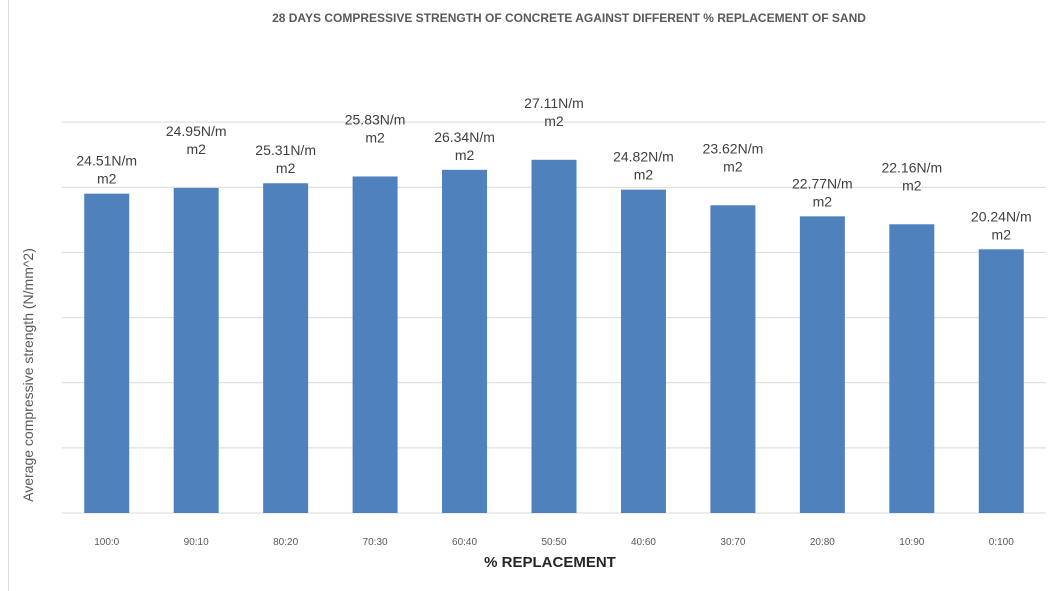 This screenshot has width=1048, height=591. Describe the element at coordinates (375, 542) in the screenshot. I see `x-tick-label: 70:30` at that location.